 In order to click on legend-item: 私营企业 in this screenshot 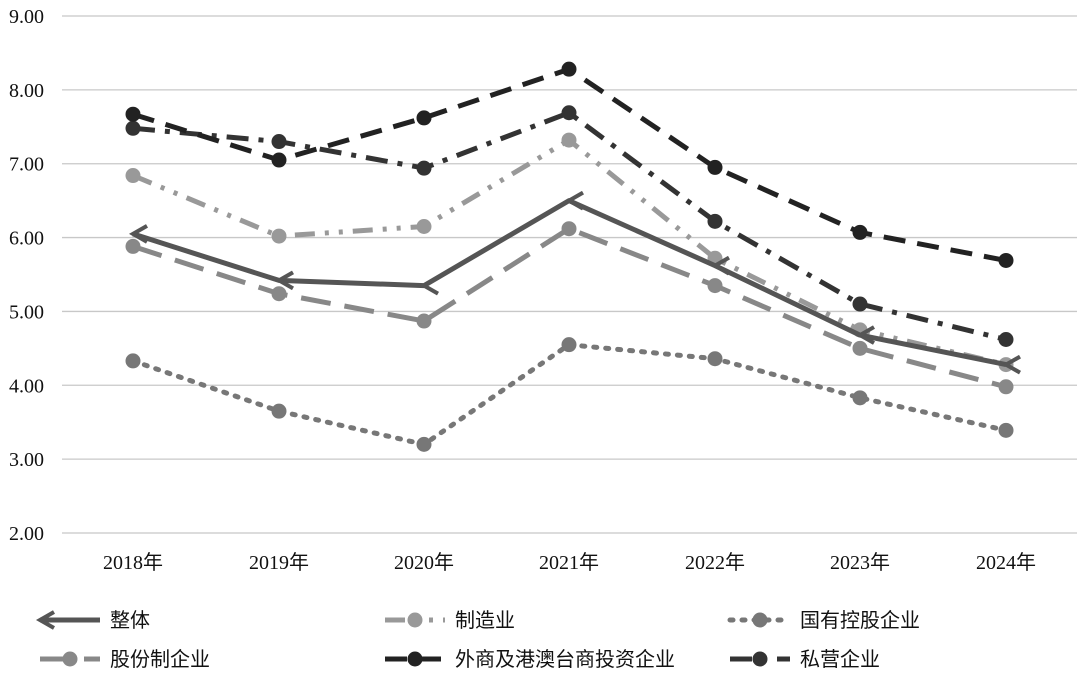, I will do `click(805, 659)`.